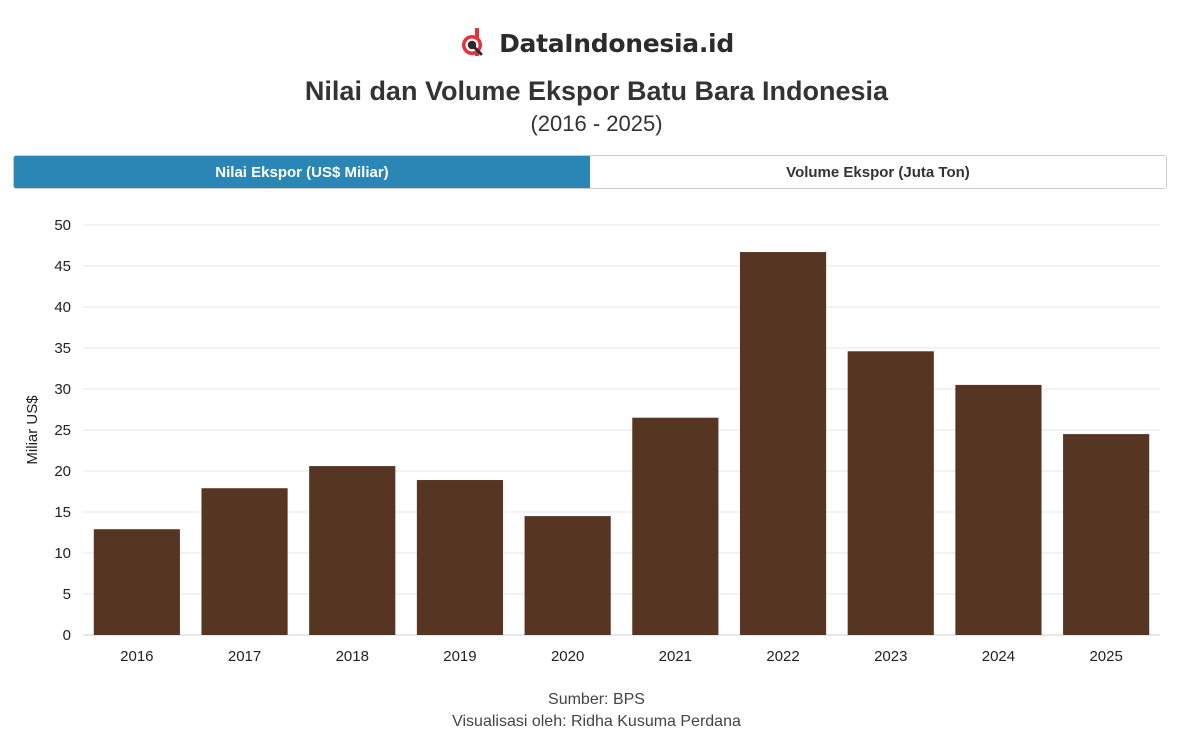 The height and width of the screenshot is (745, 1193). I want to click on y-tick-label: 30, so click(62, 389).